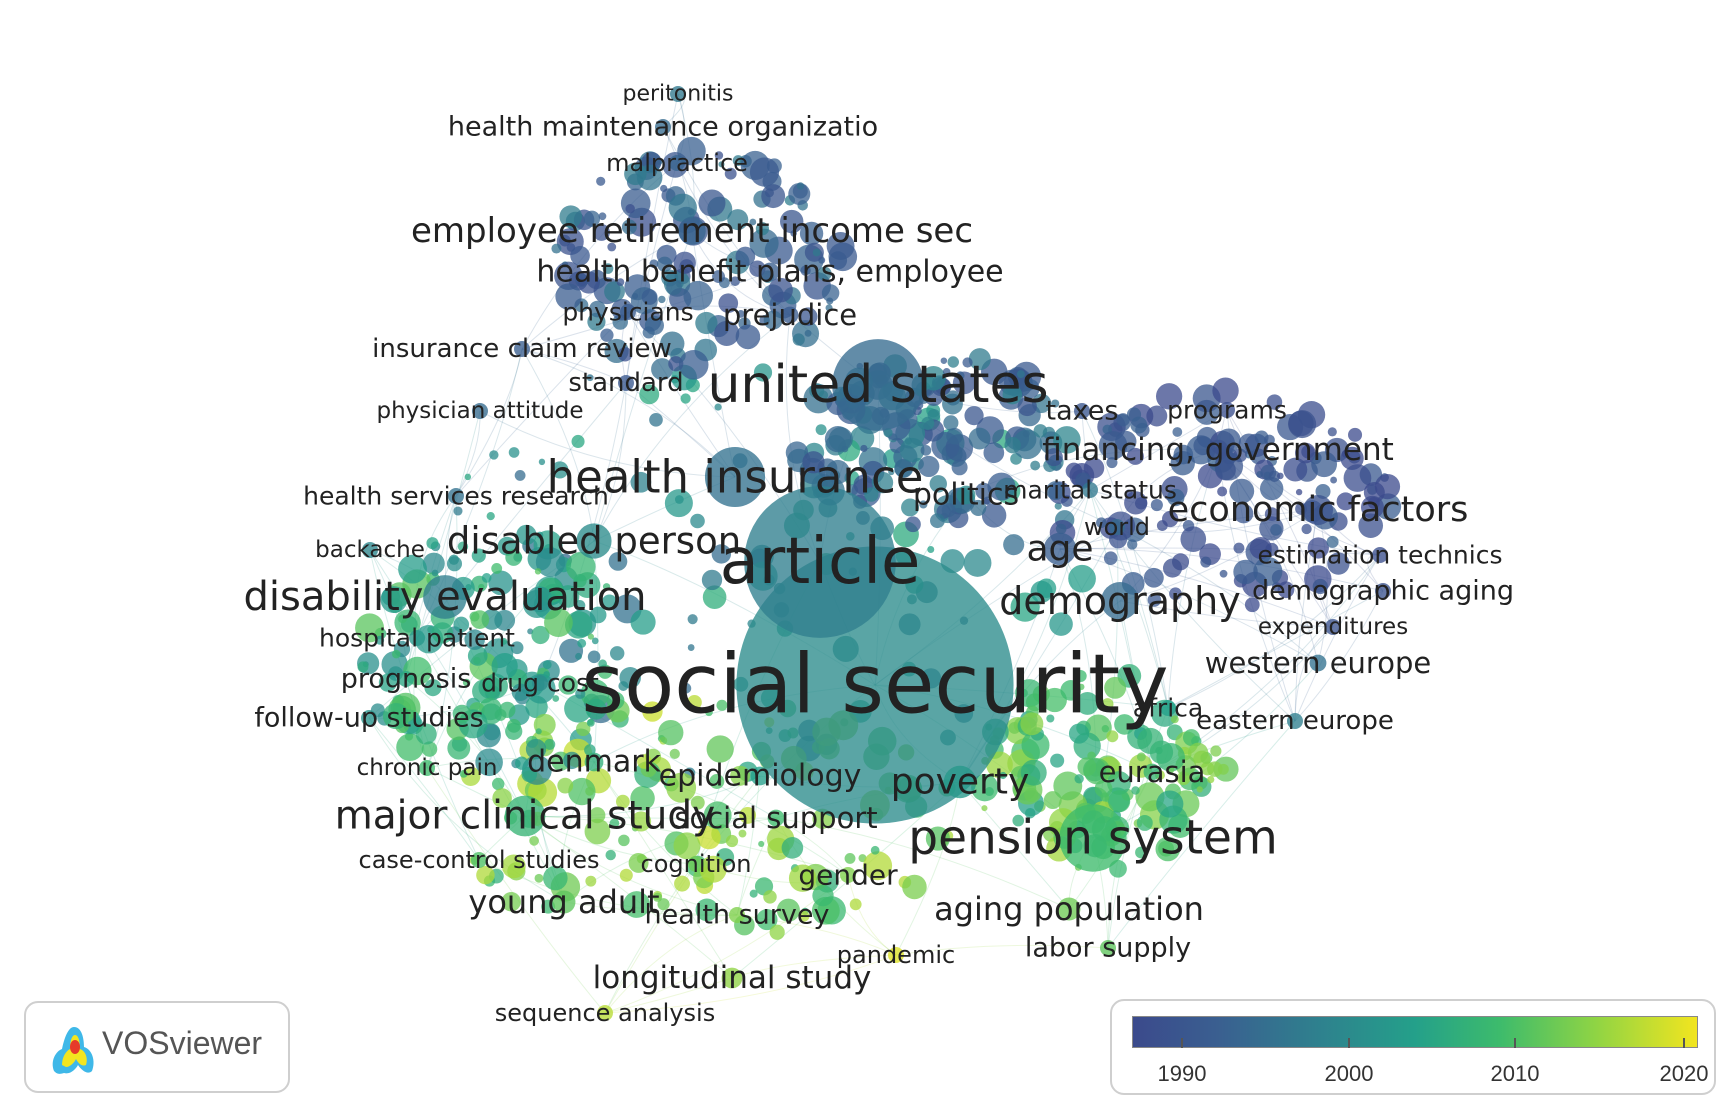 The height and width of the screenshot is (1106, 1724). What do you see at coordinates (966, 495) in the screenshot?
I see `keyword-label: politics` at bounding box center [966, 495].